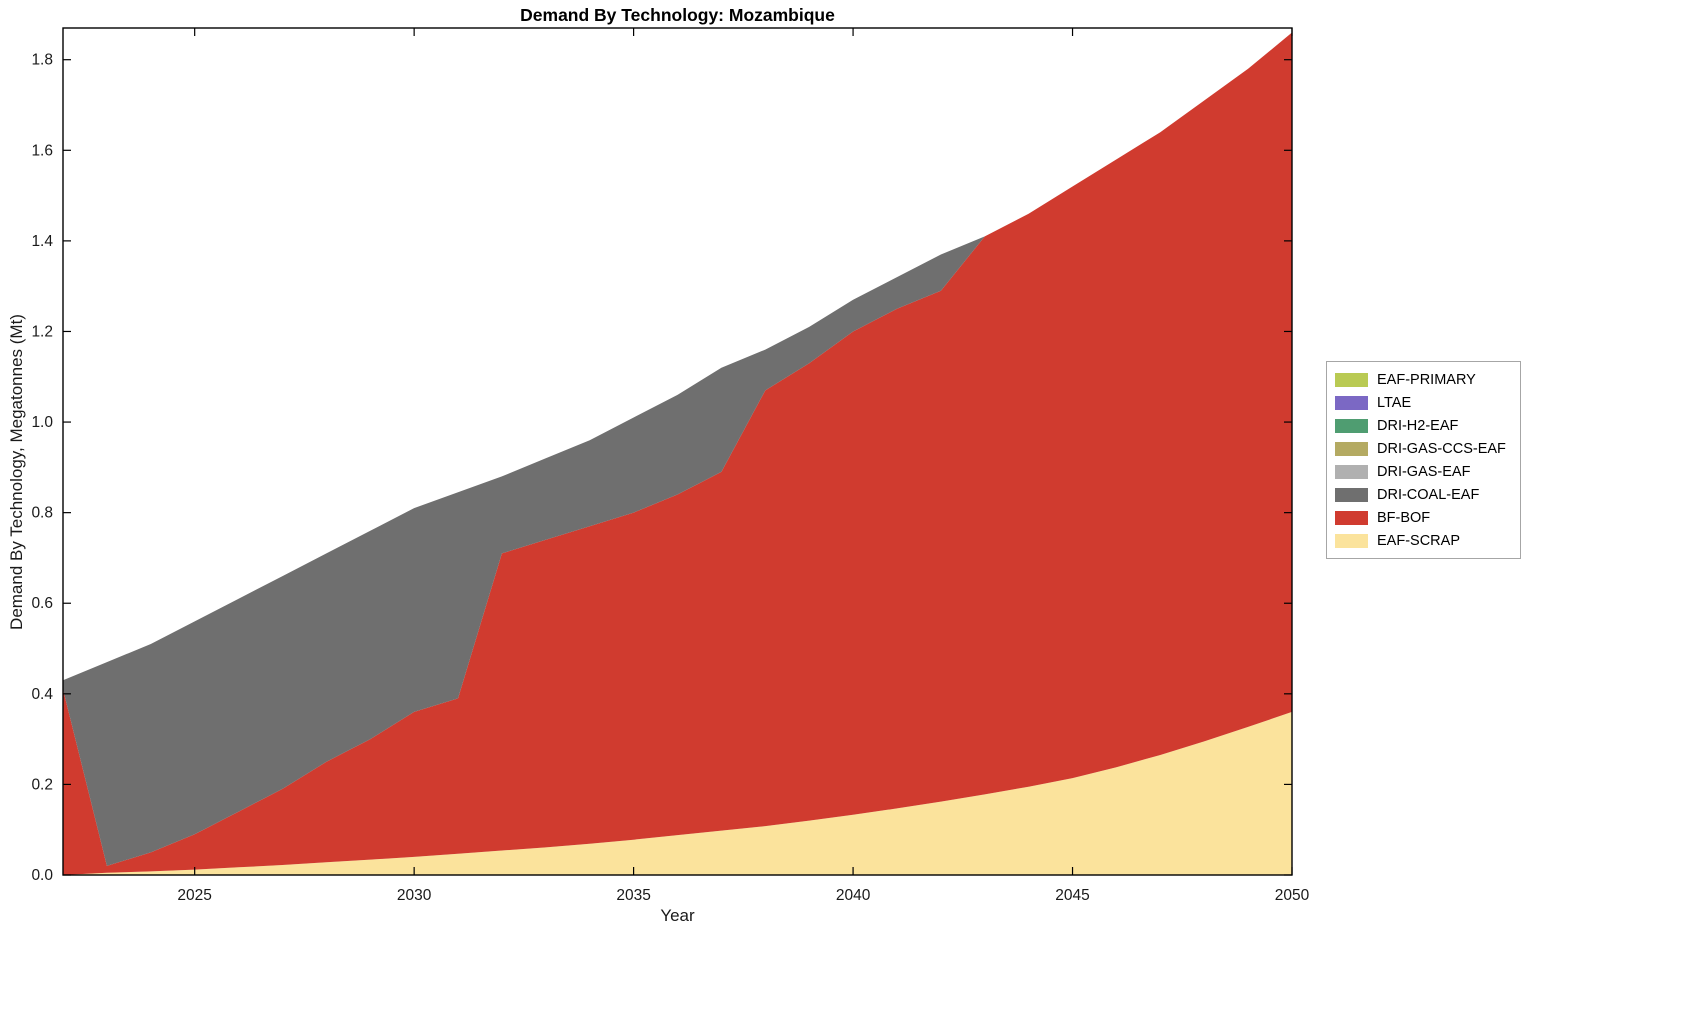  Describe the element at coordinates (1404, 517) in the screenshot. I see `legend-label: BF-BOF` at that location.